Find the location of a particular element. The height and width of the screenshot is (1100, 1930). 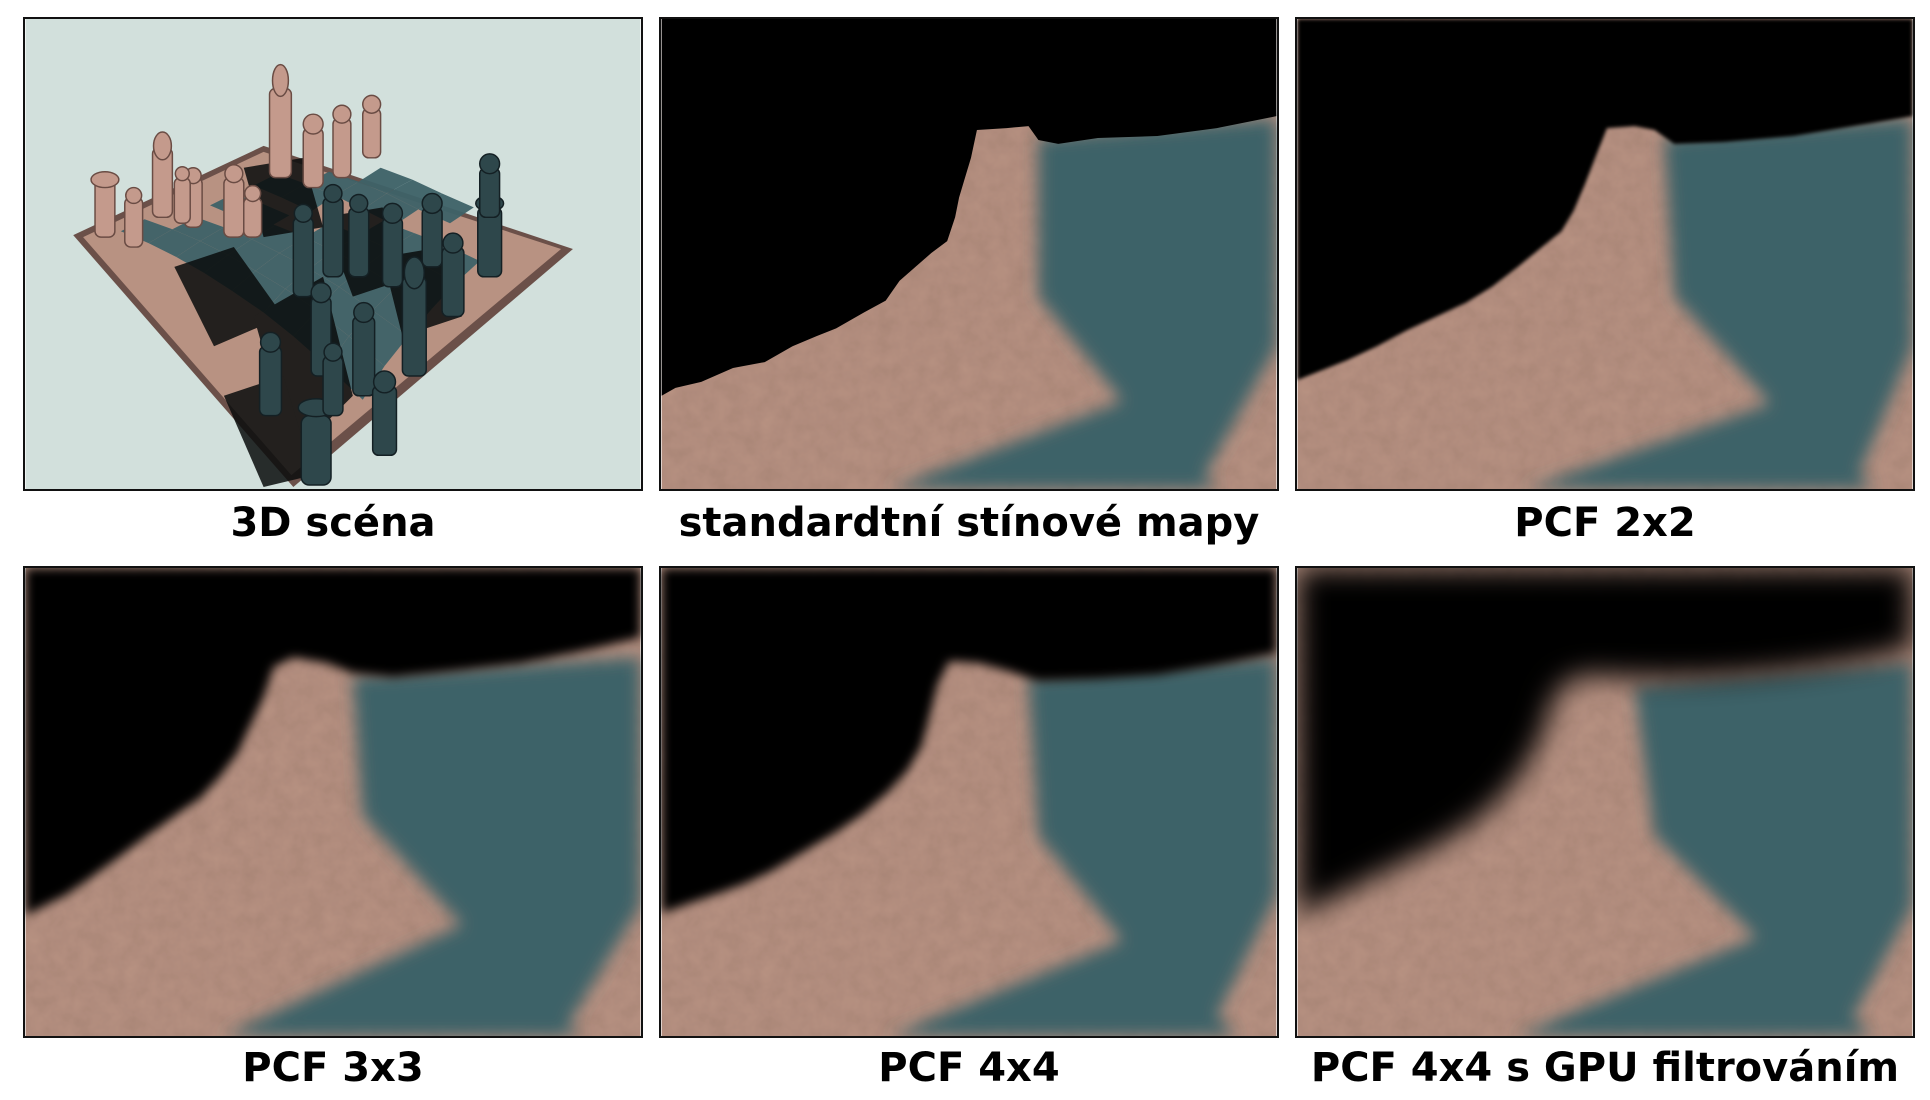

panel-pcf-3x3 is located at coordinates (333, 802).